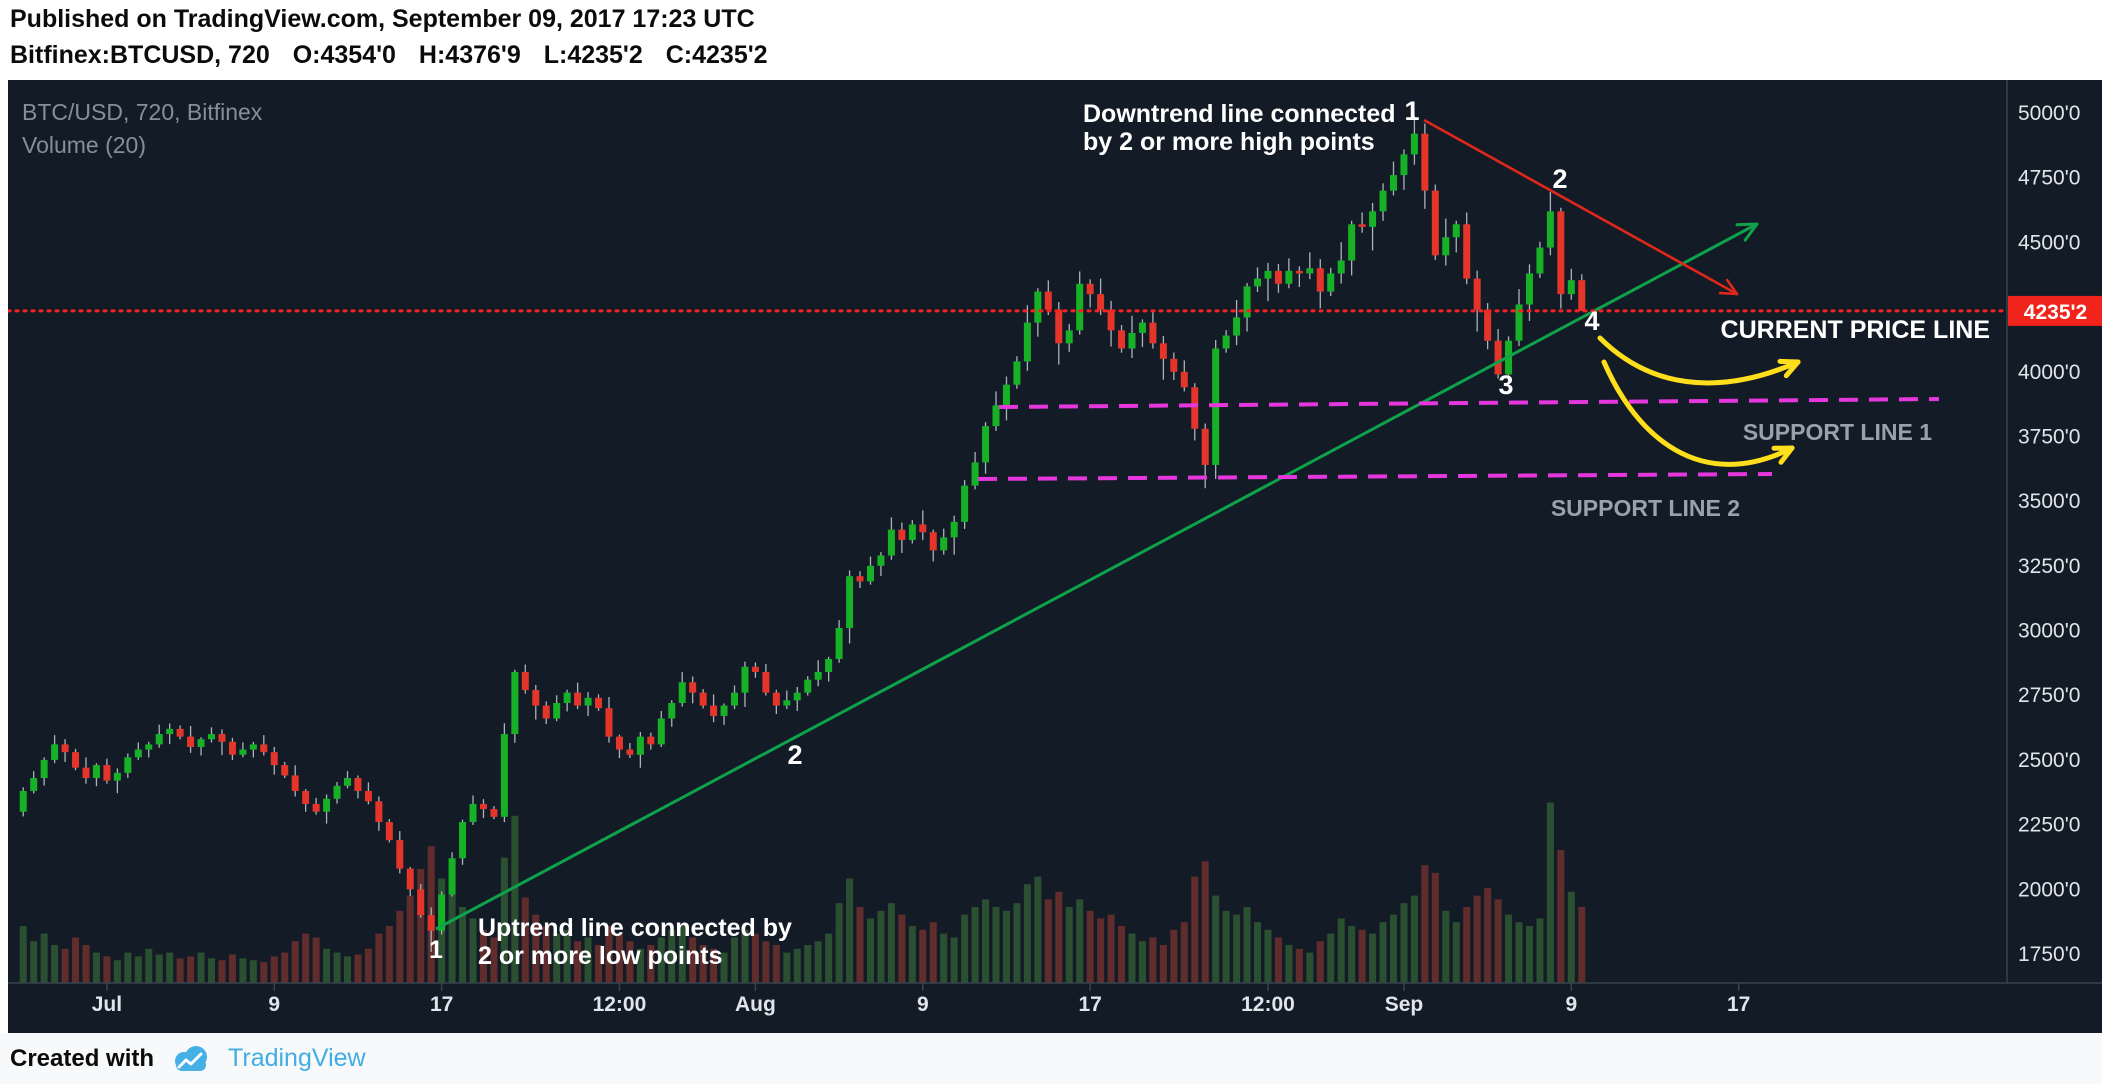 This screenshot has width=2102, height=1084. I want to click on current-price-label: CURRENT PRICE LINE, so click(1855, 330).